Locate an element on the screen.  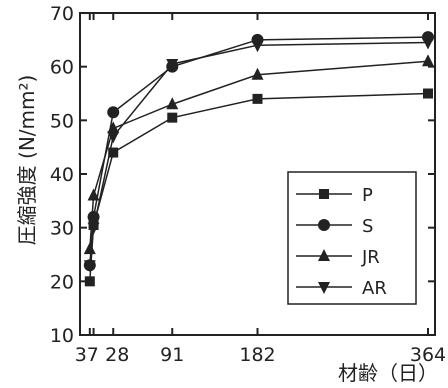
y-tick-label-50: 50 is located at coordinates (62, 121).